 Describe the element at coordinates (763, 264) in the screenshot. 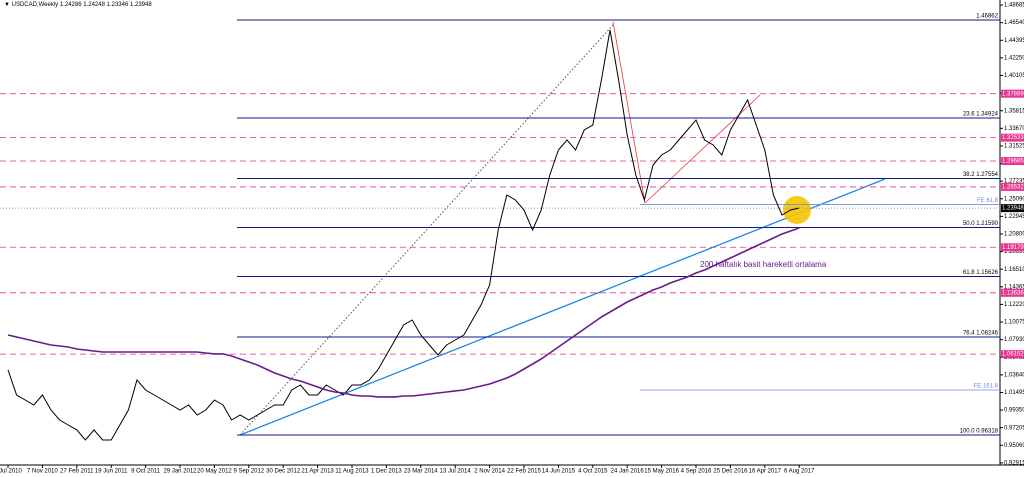

I see `ma-annotation: 200 haftalık basit hareketli ortalama` at that location.